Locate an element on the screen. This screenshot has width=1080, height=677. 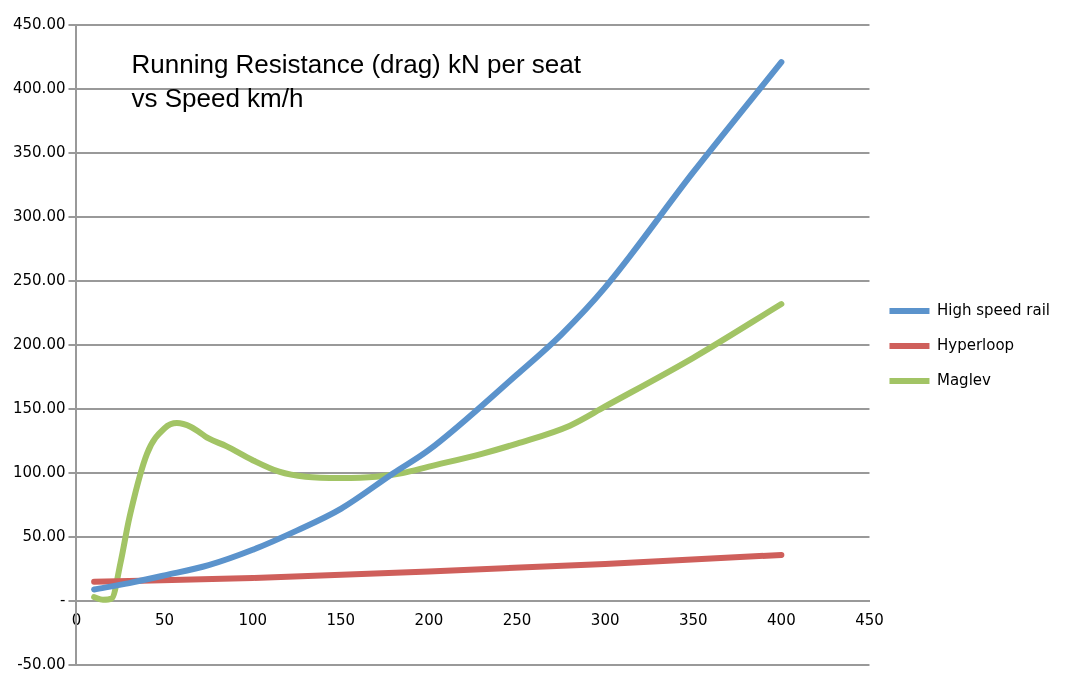
y-tick-label: 350.00 is located at coordinates (39, 151).